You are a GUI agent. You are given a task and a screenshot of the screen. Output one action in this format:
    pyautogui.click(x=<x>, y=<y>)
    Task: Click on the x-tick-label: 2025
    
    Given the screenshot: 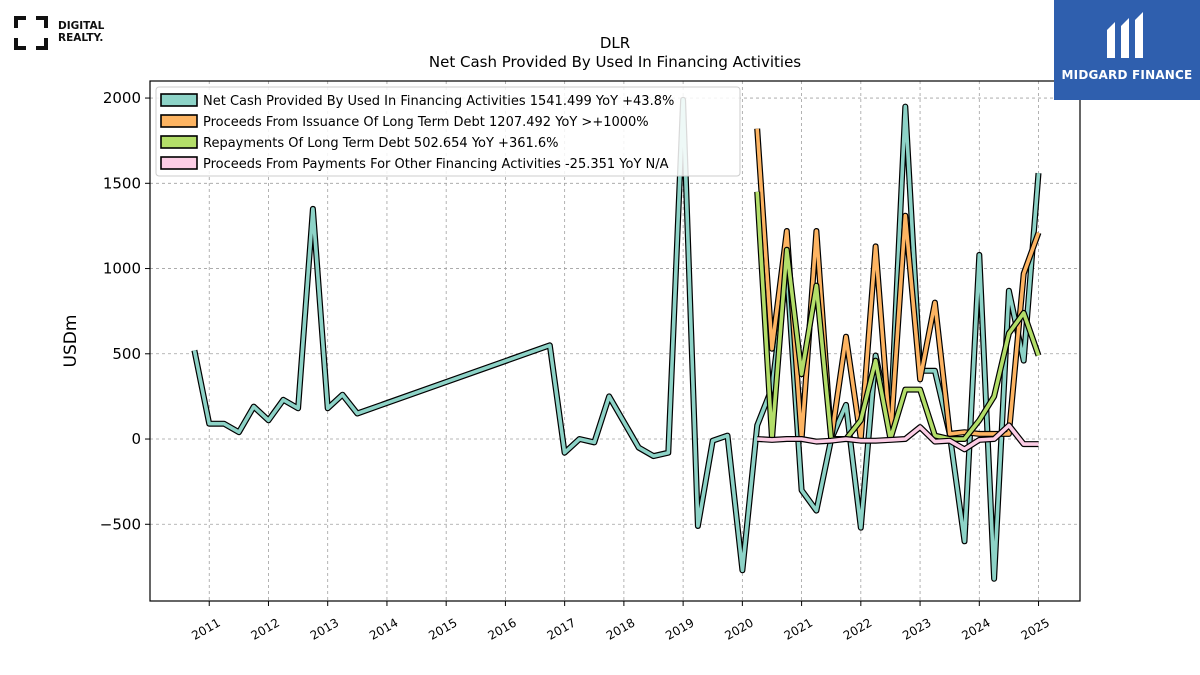 What is the action you would take?
    pyautogui.click(x=1035, y=628)
    